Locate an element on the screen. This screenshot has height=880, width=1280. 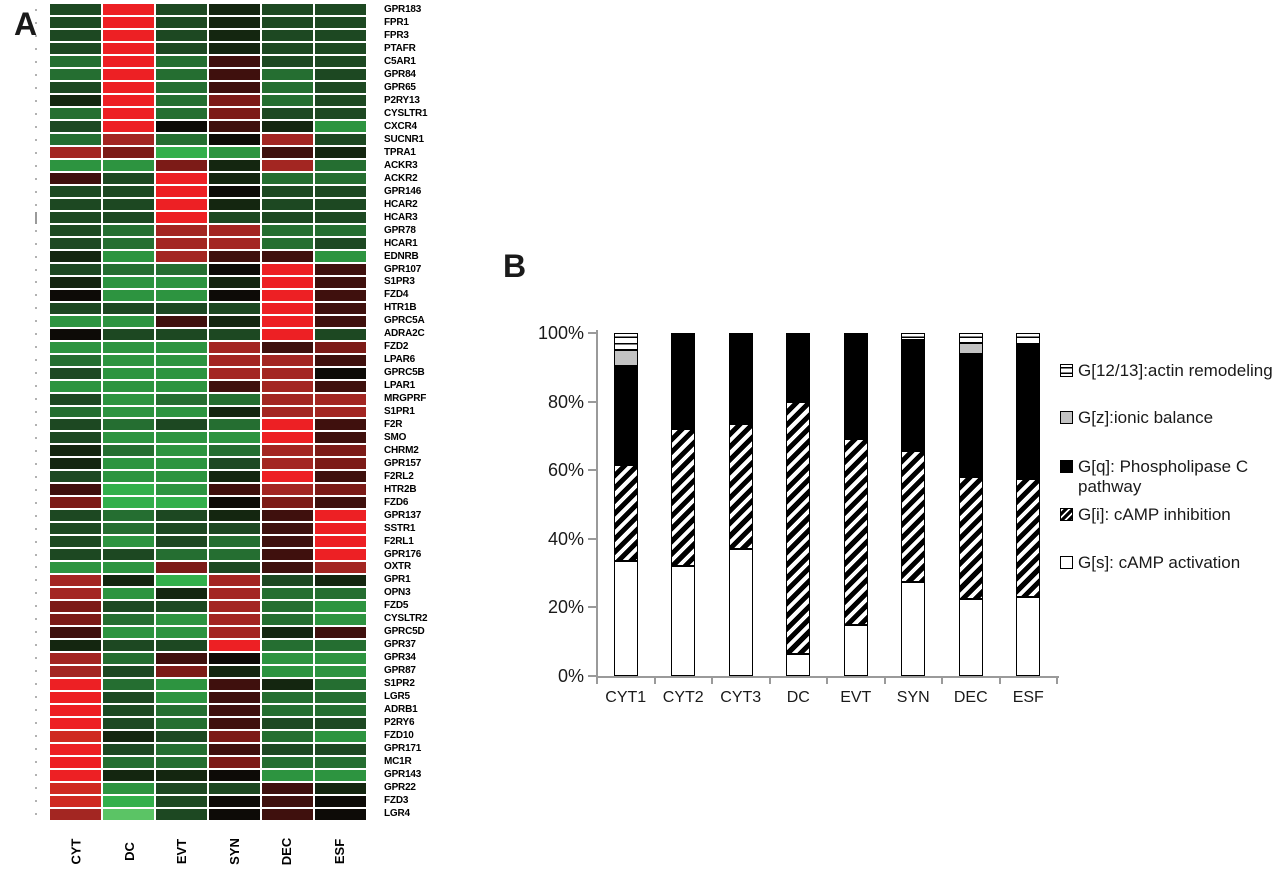
heatmap-cell-MRGPRF-ESF is located at coordinates (340, 399).